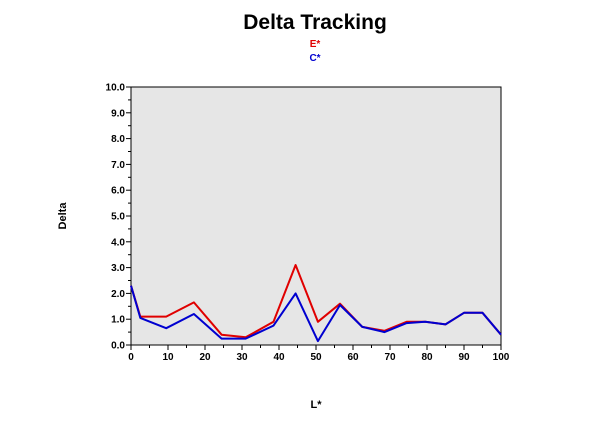  What do you see at coordinates (118, 139) in the screenshot?
I see `y-tick-label: 8.0` at bounding box center [118, 139].